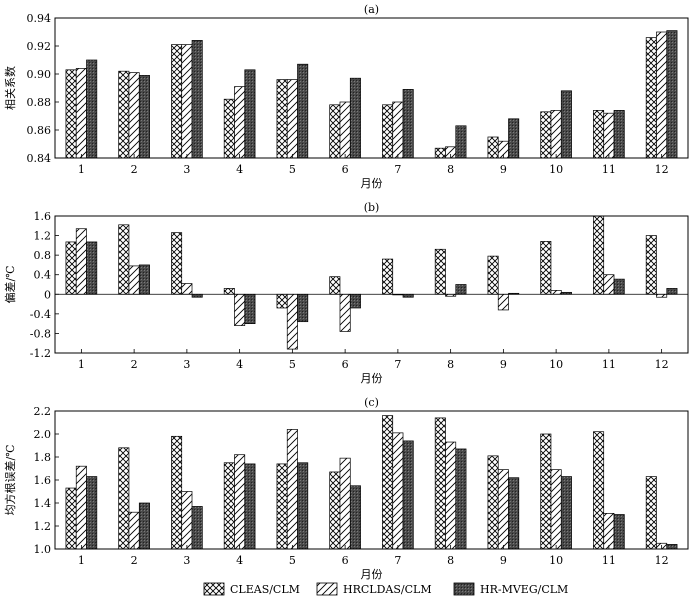 This screenshot has width=700, height=611. Describe the element at coordinates (39, 158) in the screenshot. I see `y-tick-label: 0.84` at that location.